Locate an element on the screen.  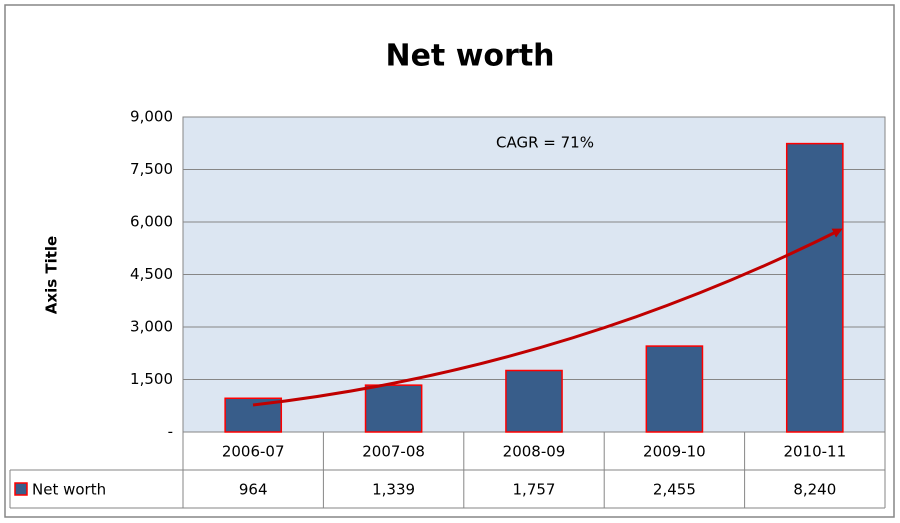
y-tick-label: 9,000 is located at coordinates (151, 117).